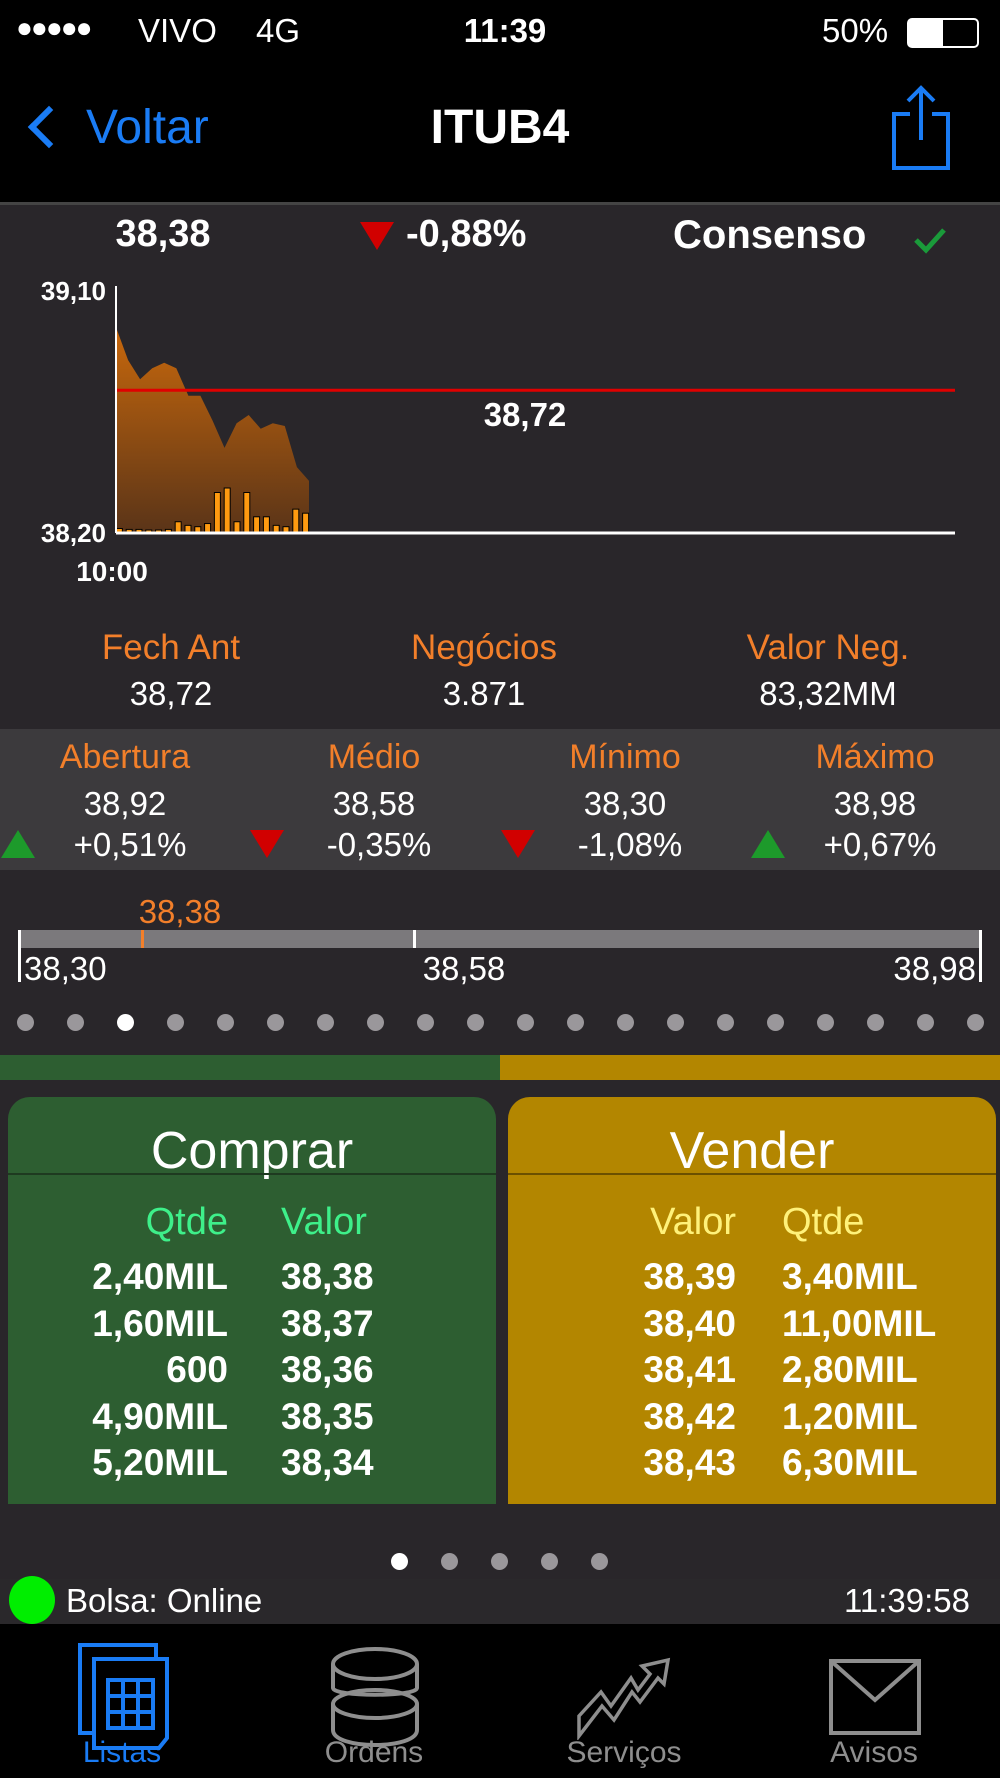 The height and width of the screenshot is (1778, 1000). I want to click on server-time: 11:39:58, so click(906, 1600).